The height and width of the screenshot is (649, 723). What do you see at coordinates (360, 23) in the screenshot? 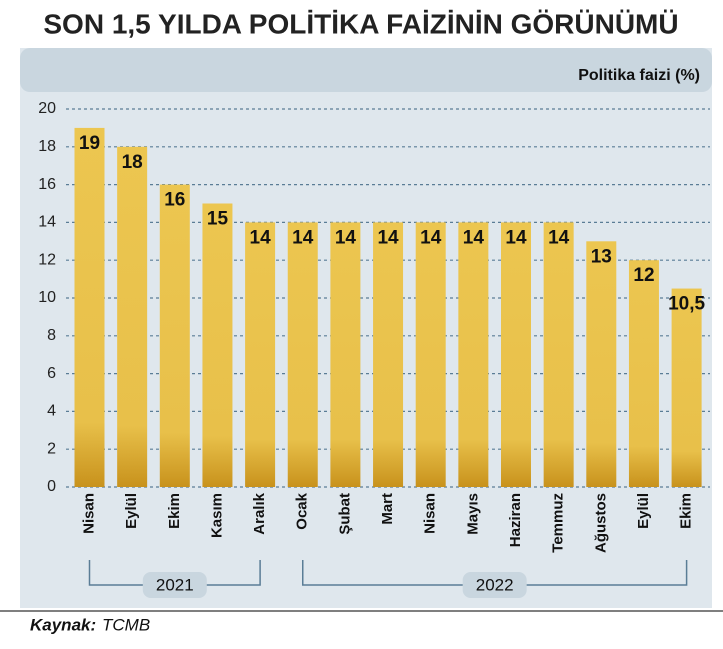
I see `chart-title: SON 1,5 YILDA POLİTİKA FAİZİNİN GÖRÜNÜMÜ` at bounding box center [360, 23].